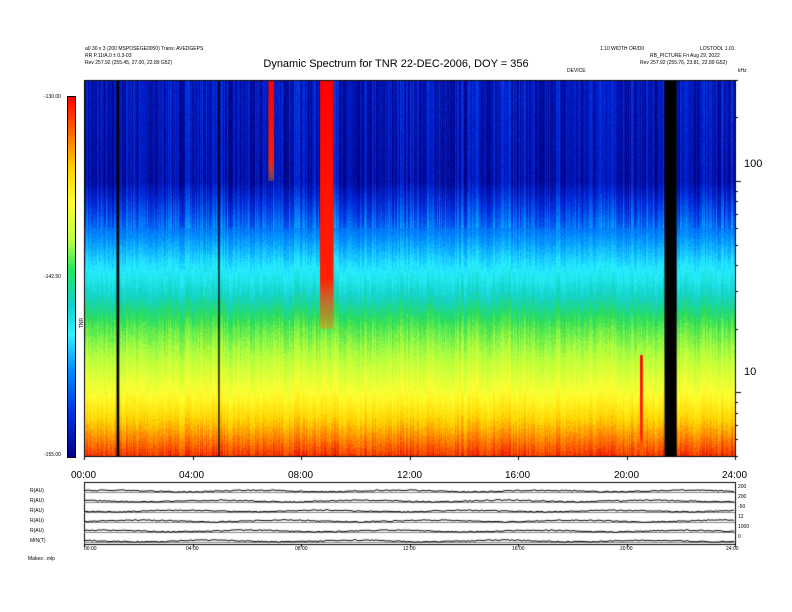 Image resolution: width=792 pixels, height=612 pixels. What do you see at coordinates (627, 475) in the screenshot?
I see `x-tick-5: 20:00` at bounding box center [627, 475].